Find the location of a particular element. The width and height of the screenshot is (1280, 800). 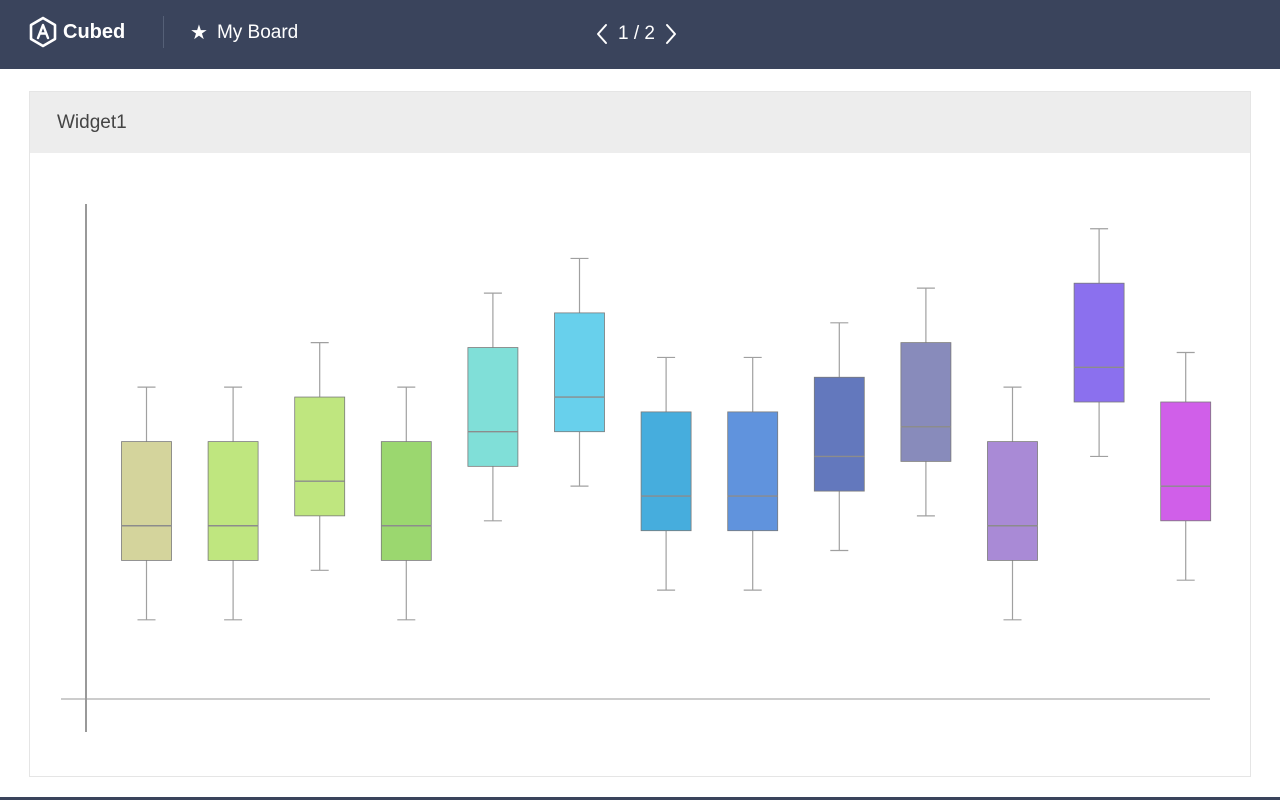

previous-page-button is located at coordinates (602, 34).